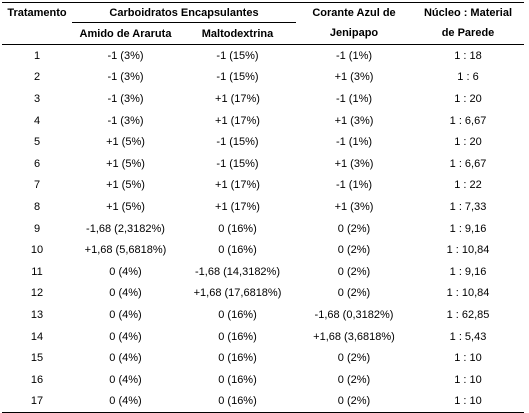  What do you see at coordinates (37, 379) in the screenshot?
I see `cell-tratamento: 16` at bounding box center [37, 379].